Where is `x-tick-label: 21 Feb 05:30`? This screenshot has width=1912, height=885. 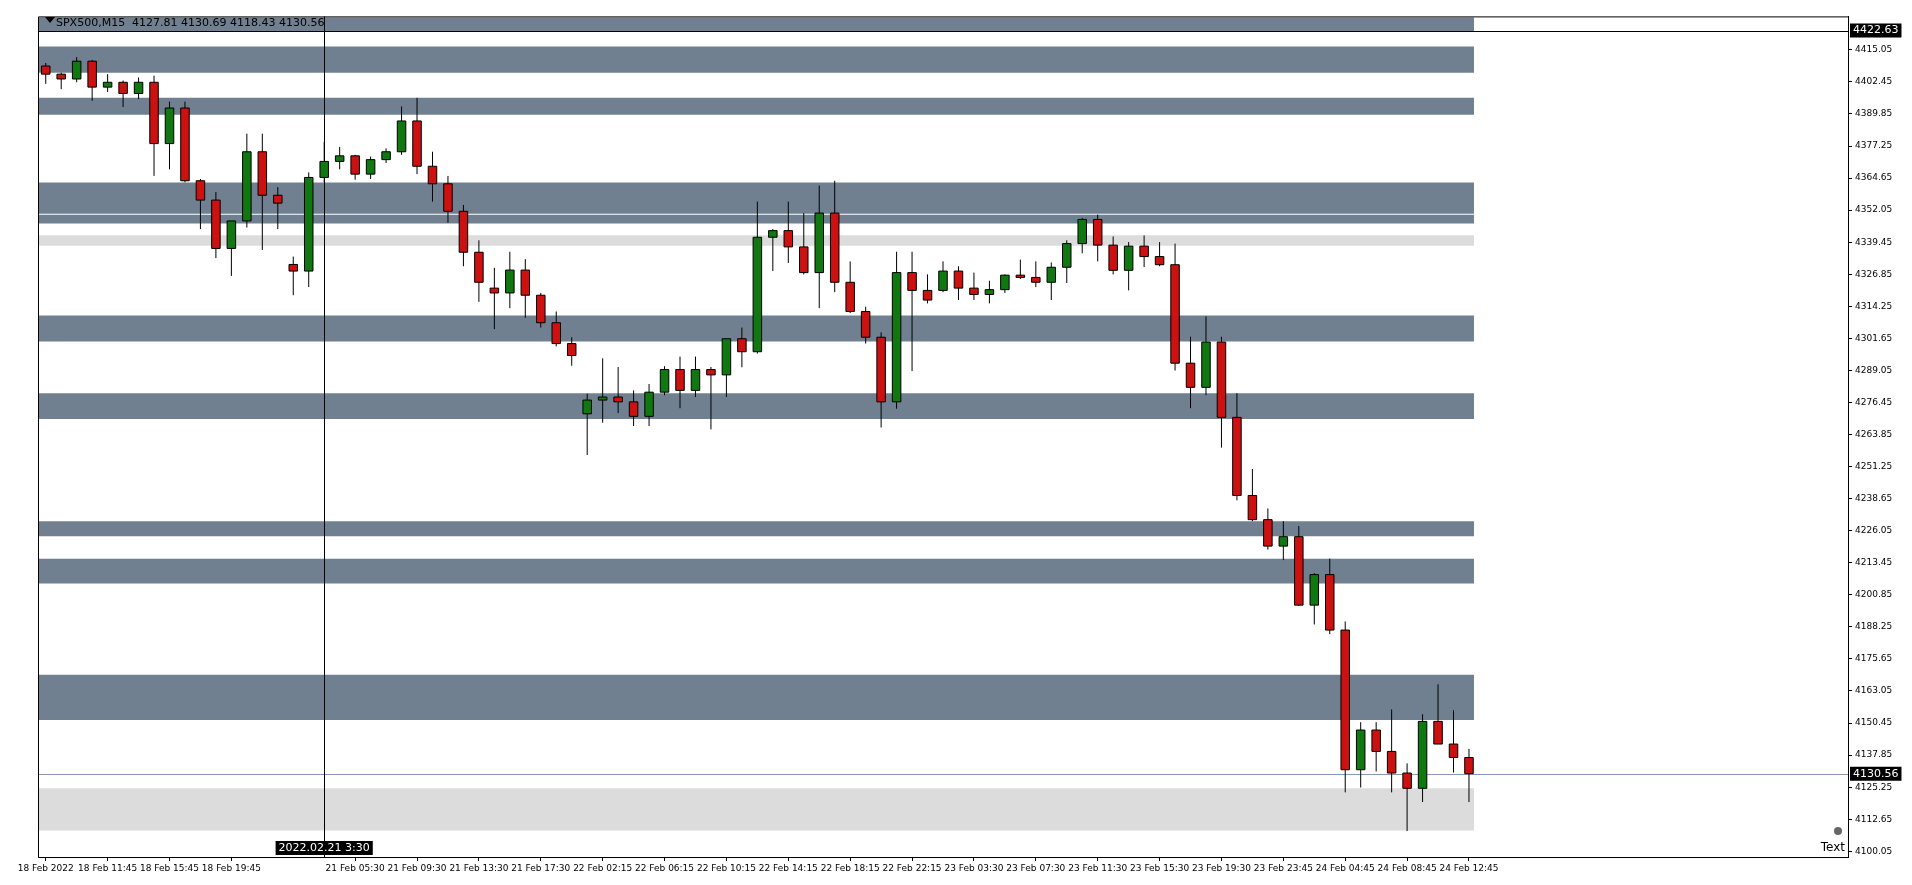 x-tick-label: 21 Feb 05:30 is located at coordinates (355, 867).